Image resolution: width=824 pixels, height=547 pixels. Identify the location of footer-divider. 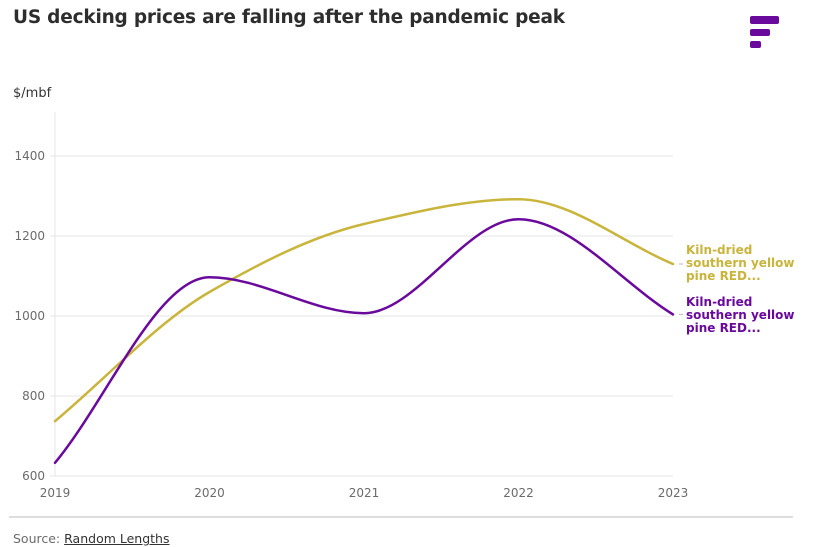
(401, 517).